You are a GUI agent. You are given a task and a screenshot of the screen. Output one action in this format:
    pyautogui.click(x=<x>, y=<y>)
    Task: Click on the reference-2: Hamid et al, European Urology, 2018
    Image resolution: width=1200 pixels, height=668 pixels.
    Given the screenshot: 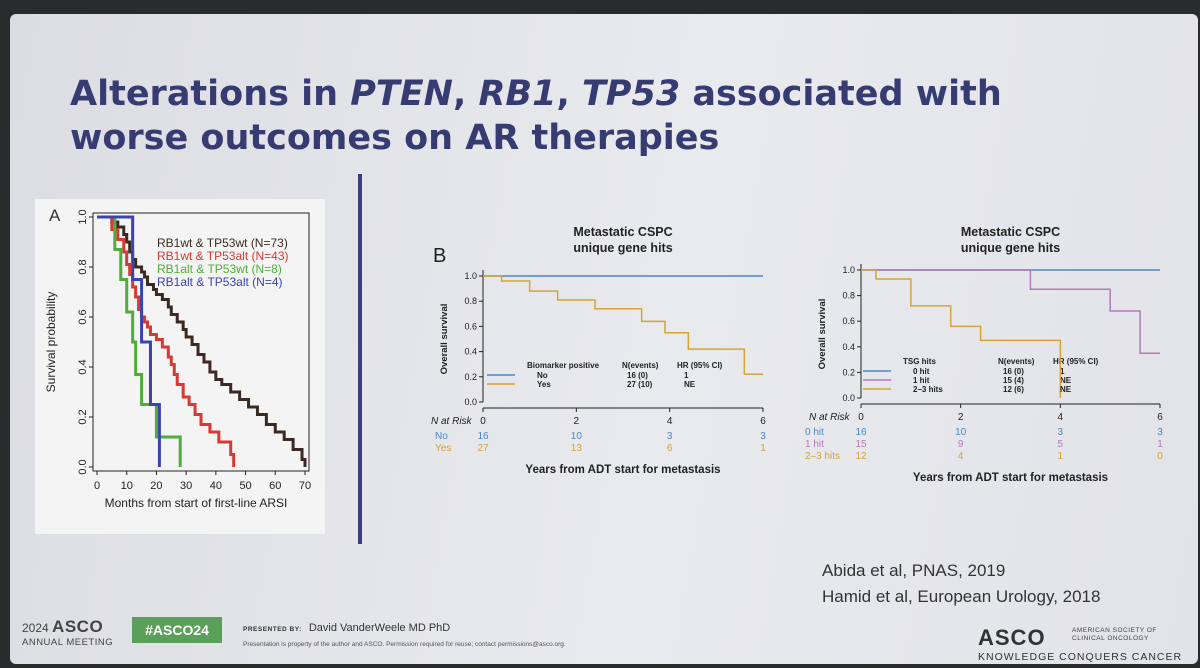 What is the action you would take?
    pyautogui.click(x=961, y=596)
    